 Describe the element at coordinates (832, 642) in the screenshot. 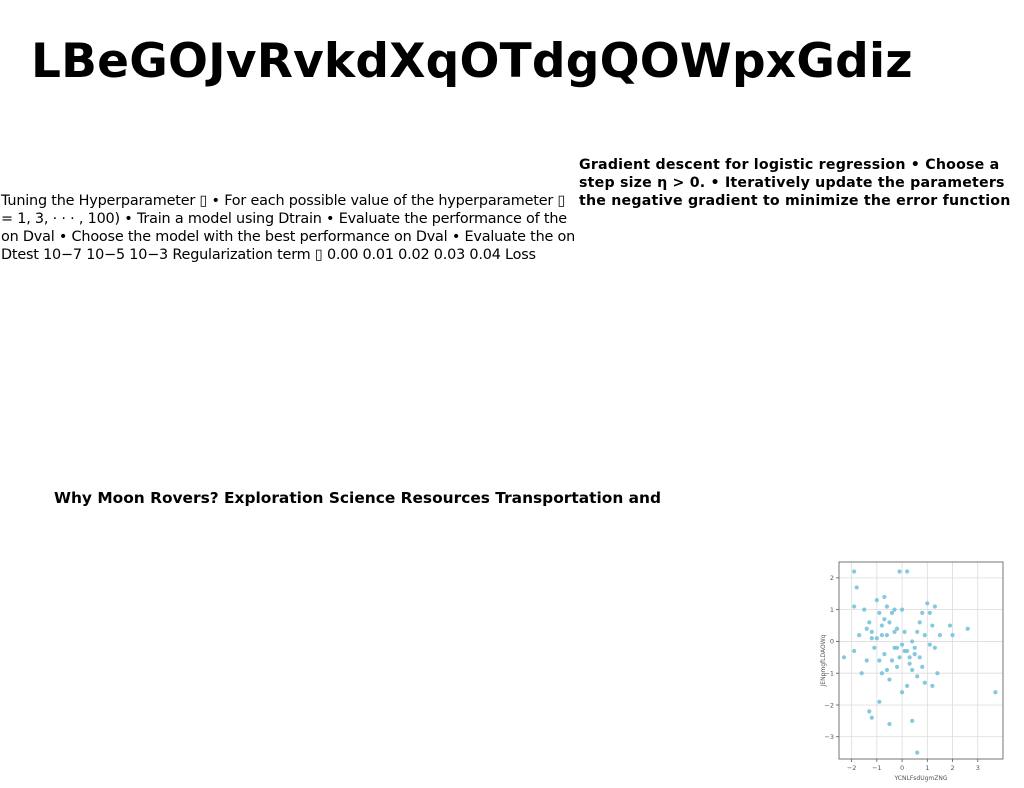

I see `y-tick-label: 0` at that location.